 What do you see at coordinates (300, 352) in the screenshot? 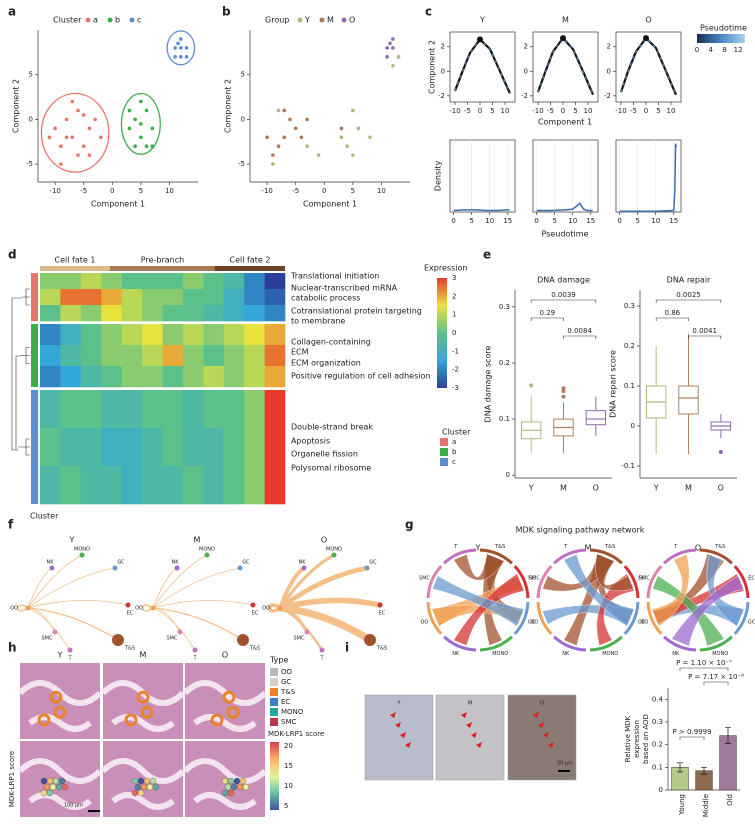
I see `term-label: ECM` at bounding box center [300, 352].